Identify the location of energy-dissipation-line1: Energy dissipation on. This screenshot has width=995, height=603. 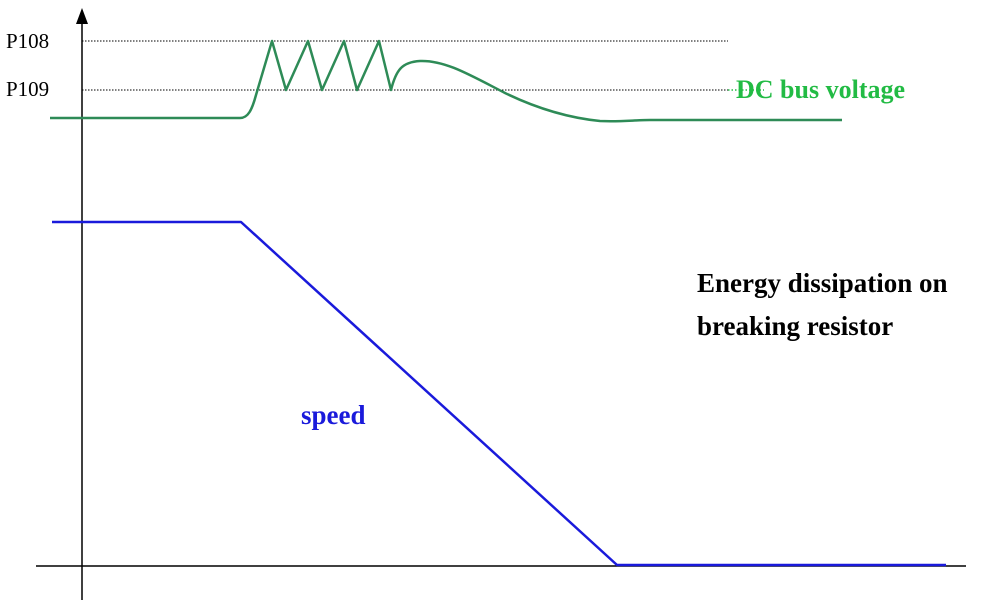
(822, 283).